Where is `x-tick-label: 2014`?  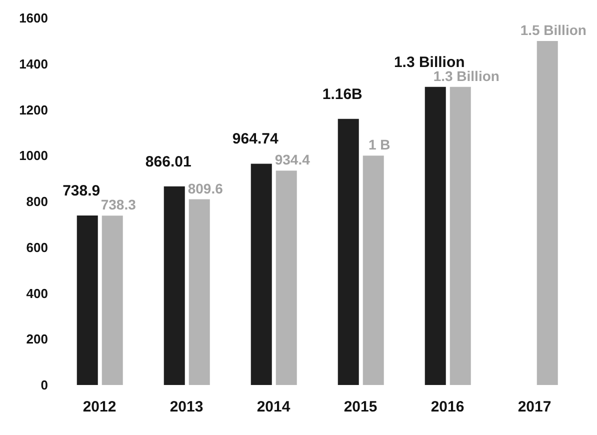
x-tick-label: 2014 is located at coordinates (273, 407).